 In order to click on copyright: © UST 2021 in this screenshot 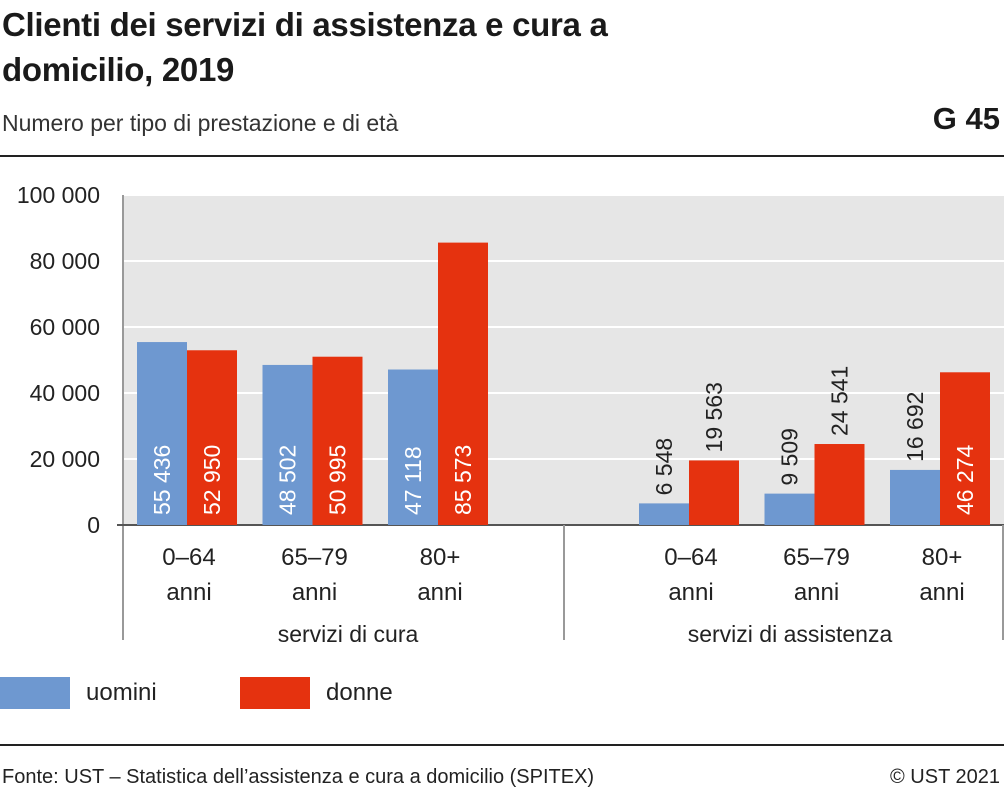, I will do `click(945, 777)`.